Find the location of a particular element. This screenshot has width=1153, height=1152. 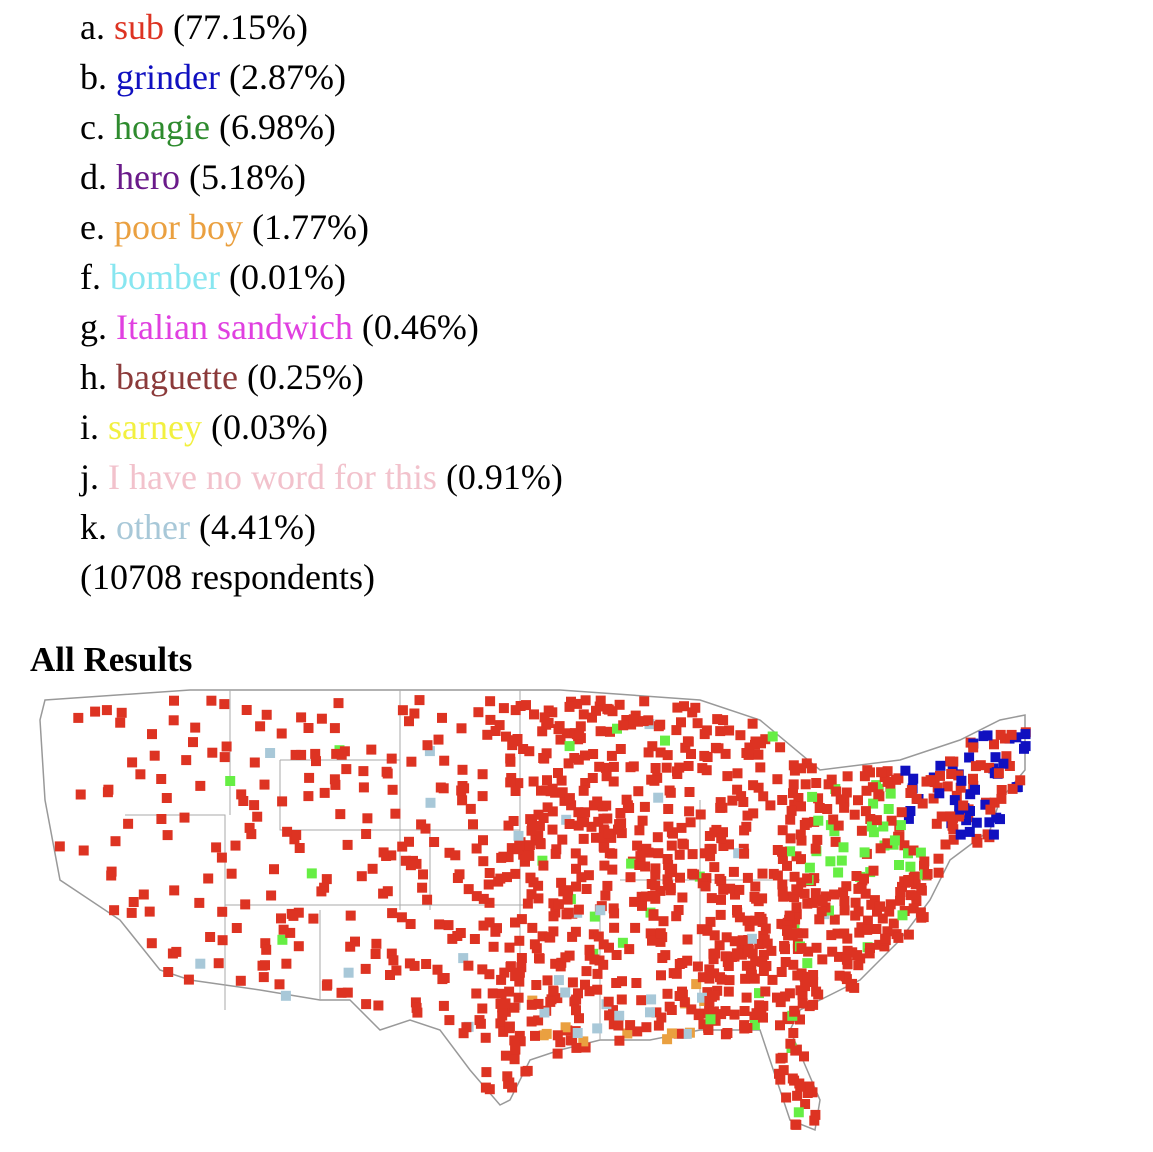

answer-term: hoagie is located at coordinates (161, 127).